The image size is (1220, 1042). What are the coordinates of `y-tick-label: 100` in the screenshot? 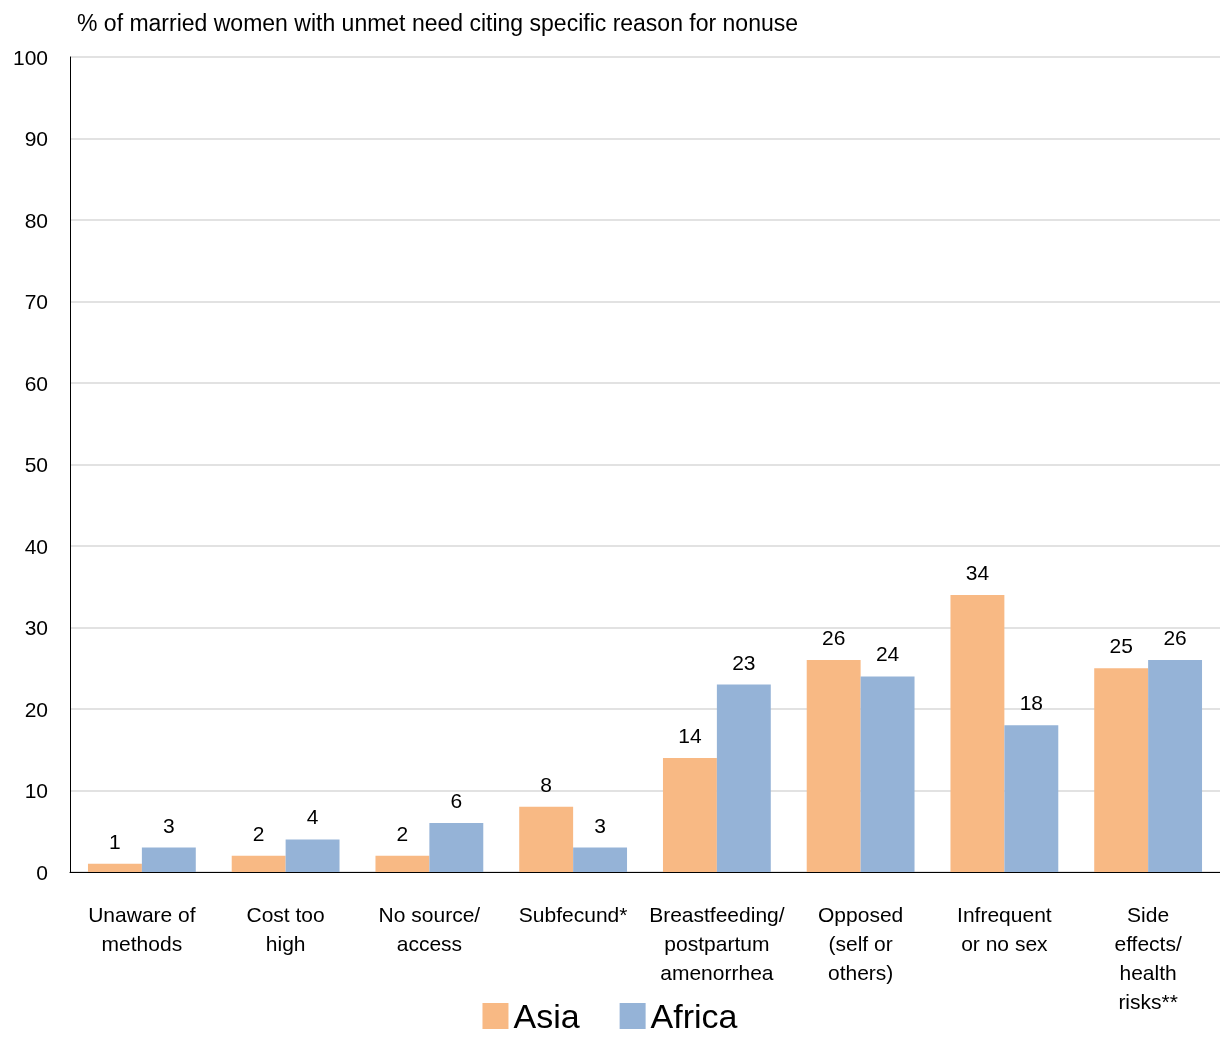 It's located at (30, 57).